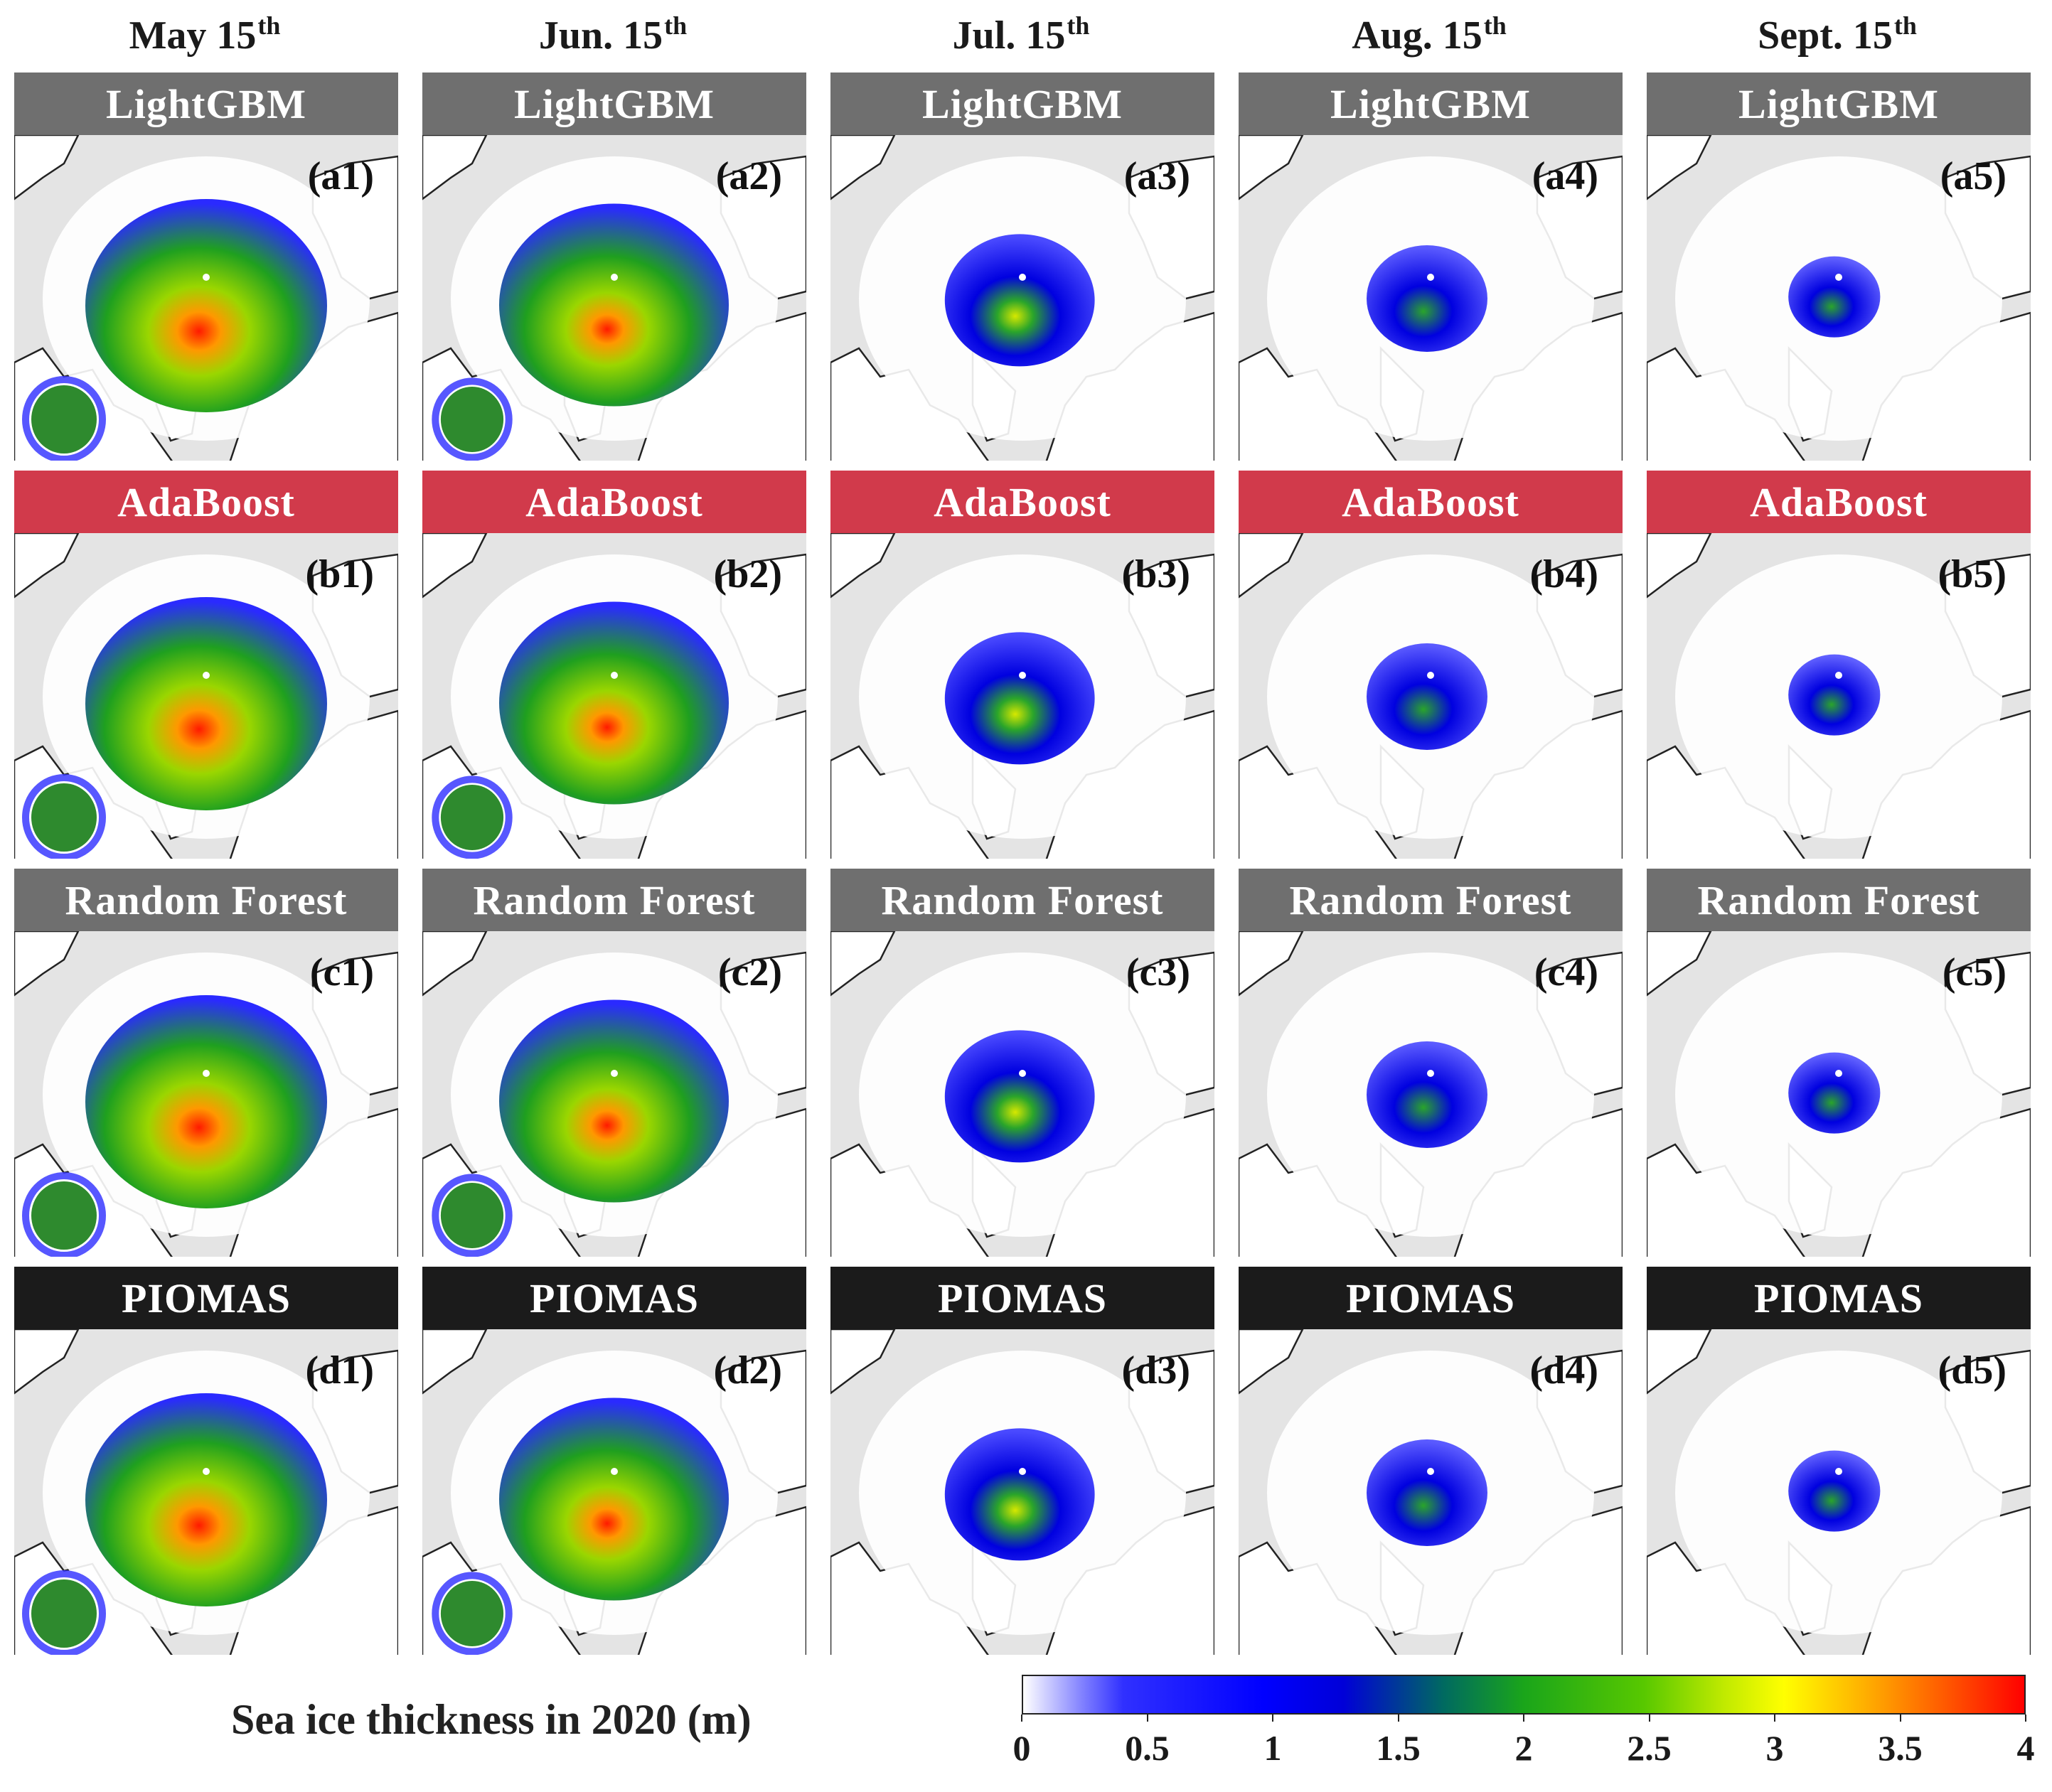  What do you see at coordinates (1564, 1370) in the screenshot?
I see `panel-label: (d4)` at bounding box center [1564, 1370].